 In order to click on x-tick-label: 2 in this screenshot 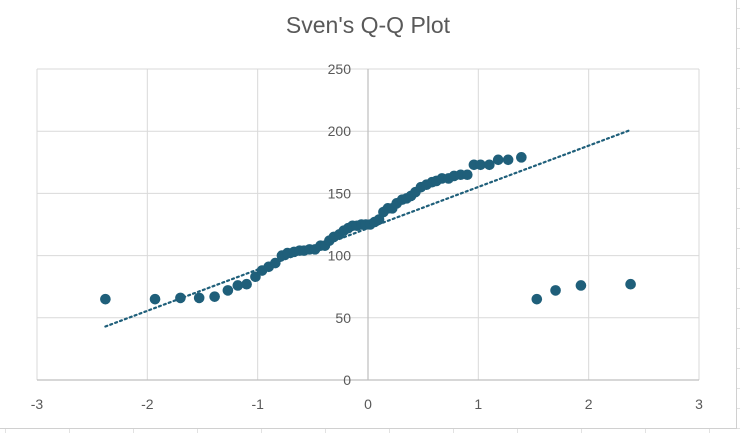, I will do `click(589, 404)`.